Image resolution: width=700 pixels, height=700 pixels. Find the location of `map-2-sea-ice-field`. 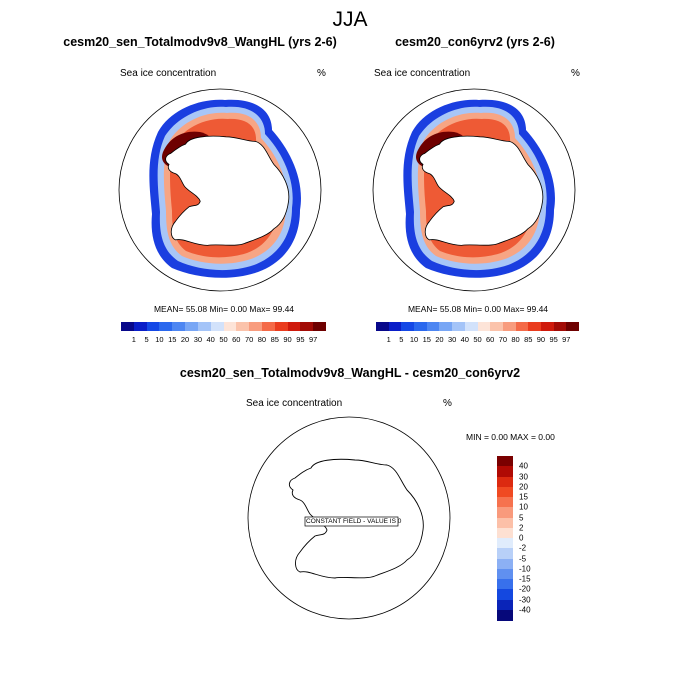

map-2-sea-ice-field is located at coordinates (479, 188).